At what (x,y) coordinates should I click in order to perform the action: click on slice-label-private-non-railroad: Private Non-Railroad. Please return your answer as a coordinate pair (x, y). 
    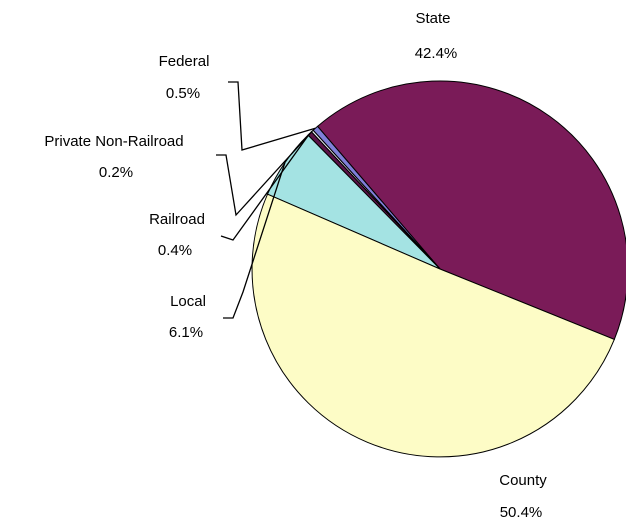
    Looking at the image, I should click on (113, 141).